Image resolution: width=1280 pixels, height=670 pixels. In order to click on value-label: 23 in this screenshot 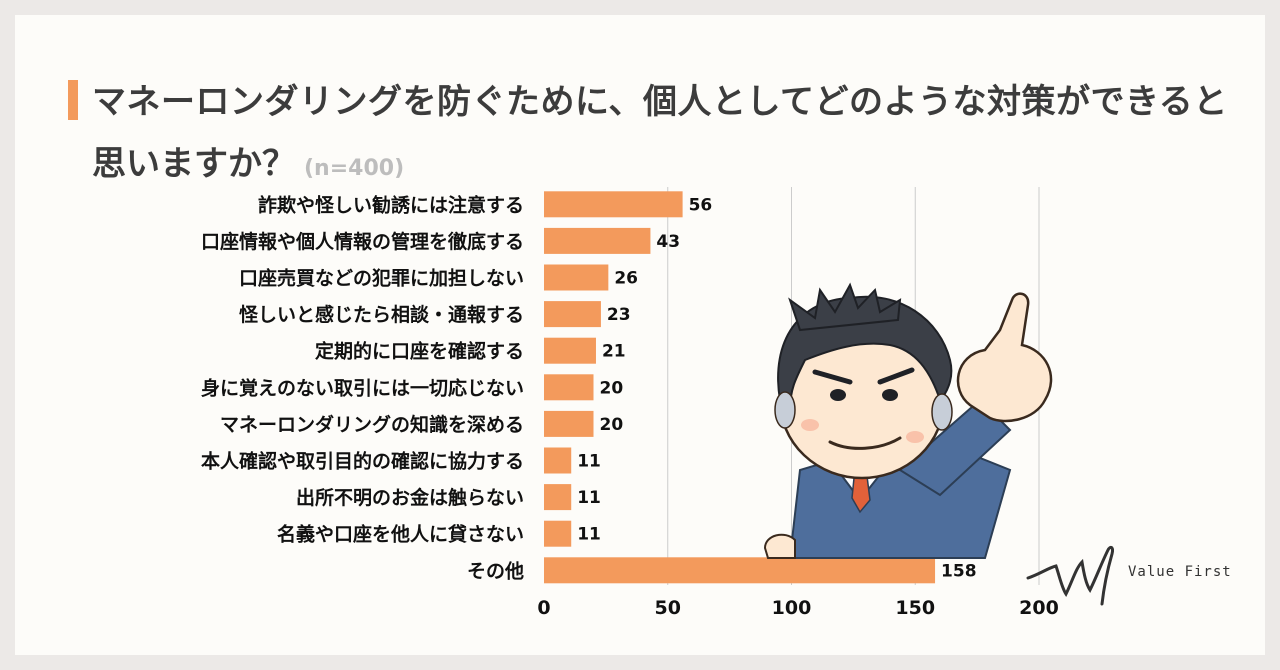, I will do `click(619, 315)`.